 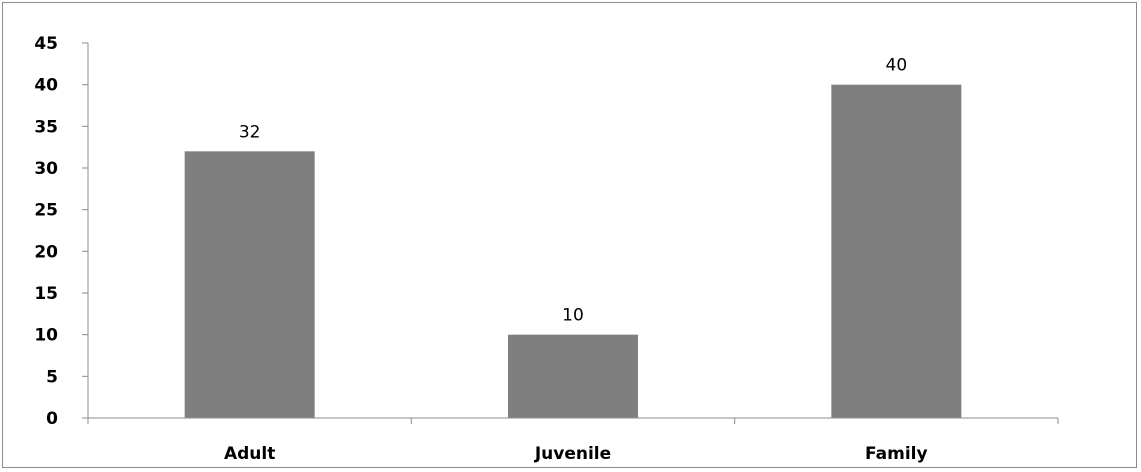 What do you see at coordinates (897, 66) in the screenshot?
I see `data-label-family: 40` at bounding box center [897, 66].